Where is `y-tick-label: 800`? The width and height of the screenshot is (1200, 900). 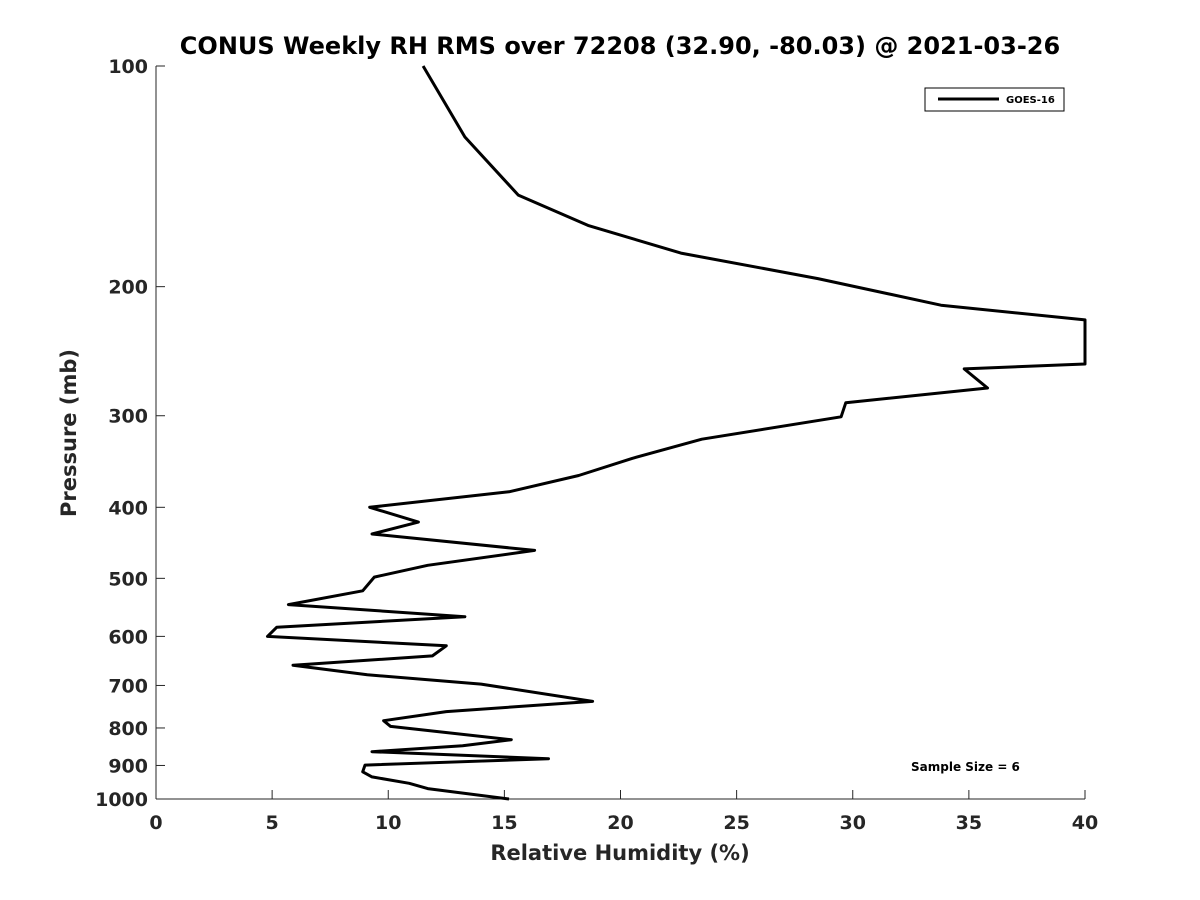
y-tick-label: 800 is located at coordinates (128, 729).